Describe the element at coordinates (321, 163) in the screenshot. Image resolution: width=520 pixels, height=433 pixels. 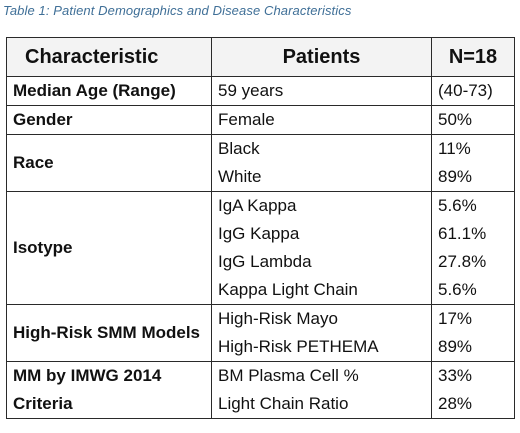
I see `row-items: Black White` at that location.